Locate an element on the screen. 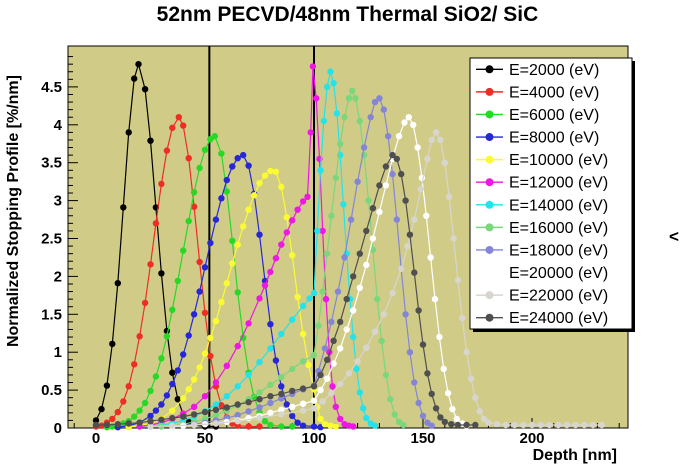  legend-entry-label: E=16000 (eV) is located at coordinates (558, 228).